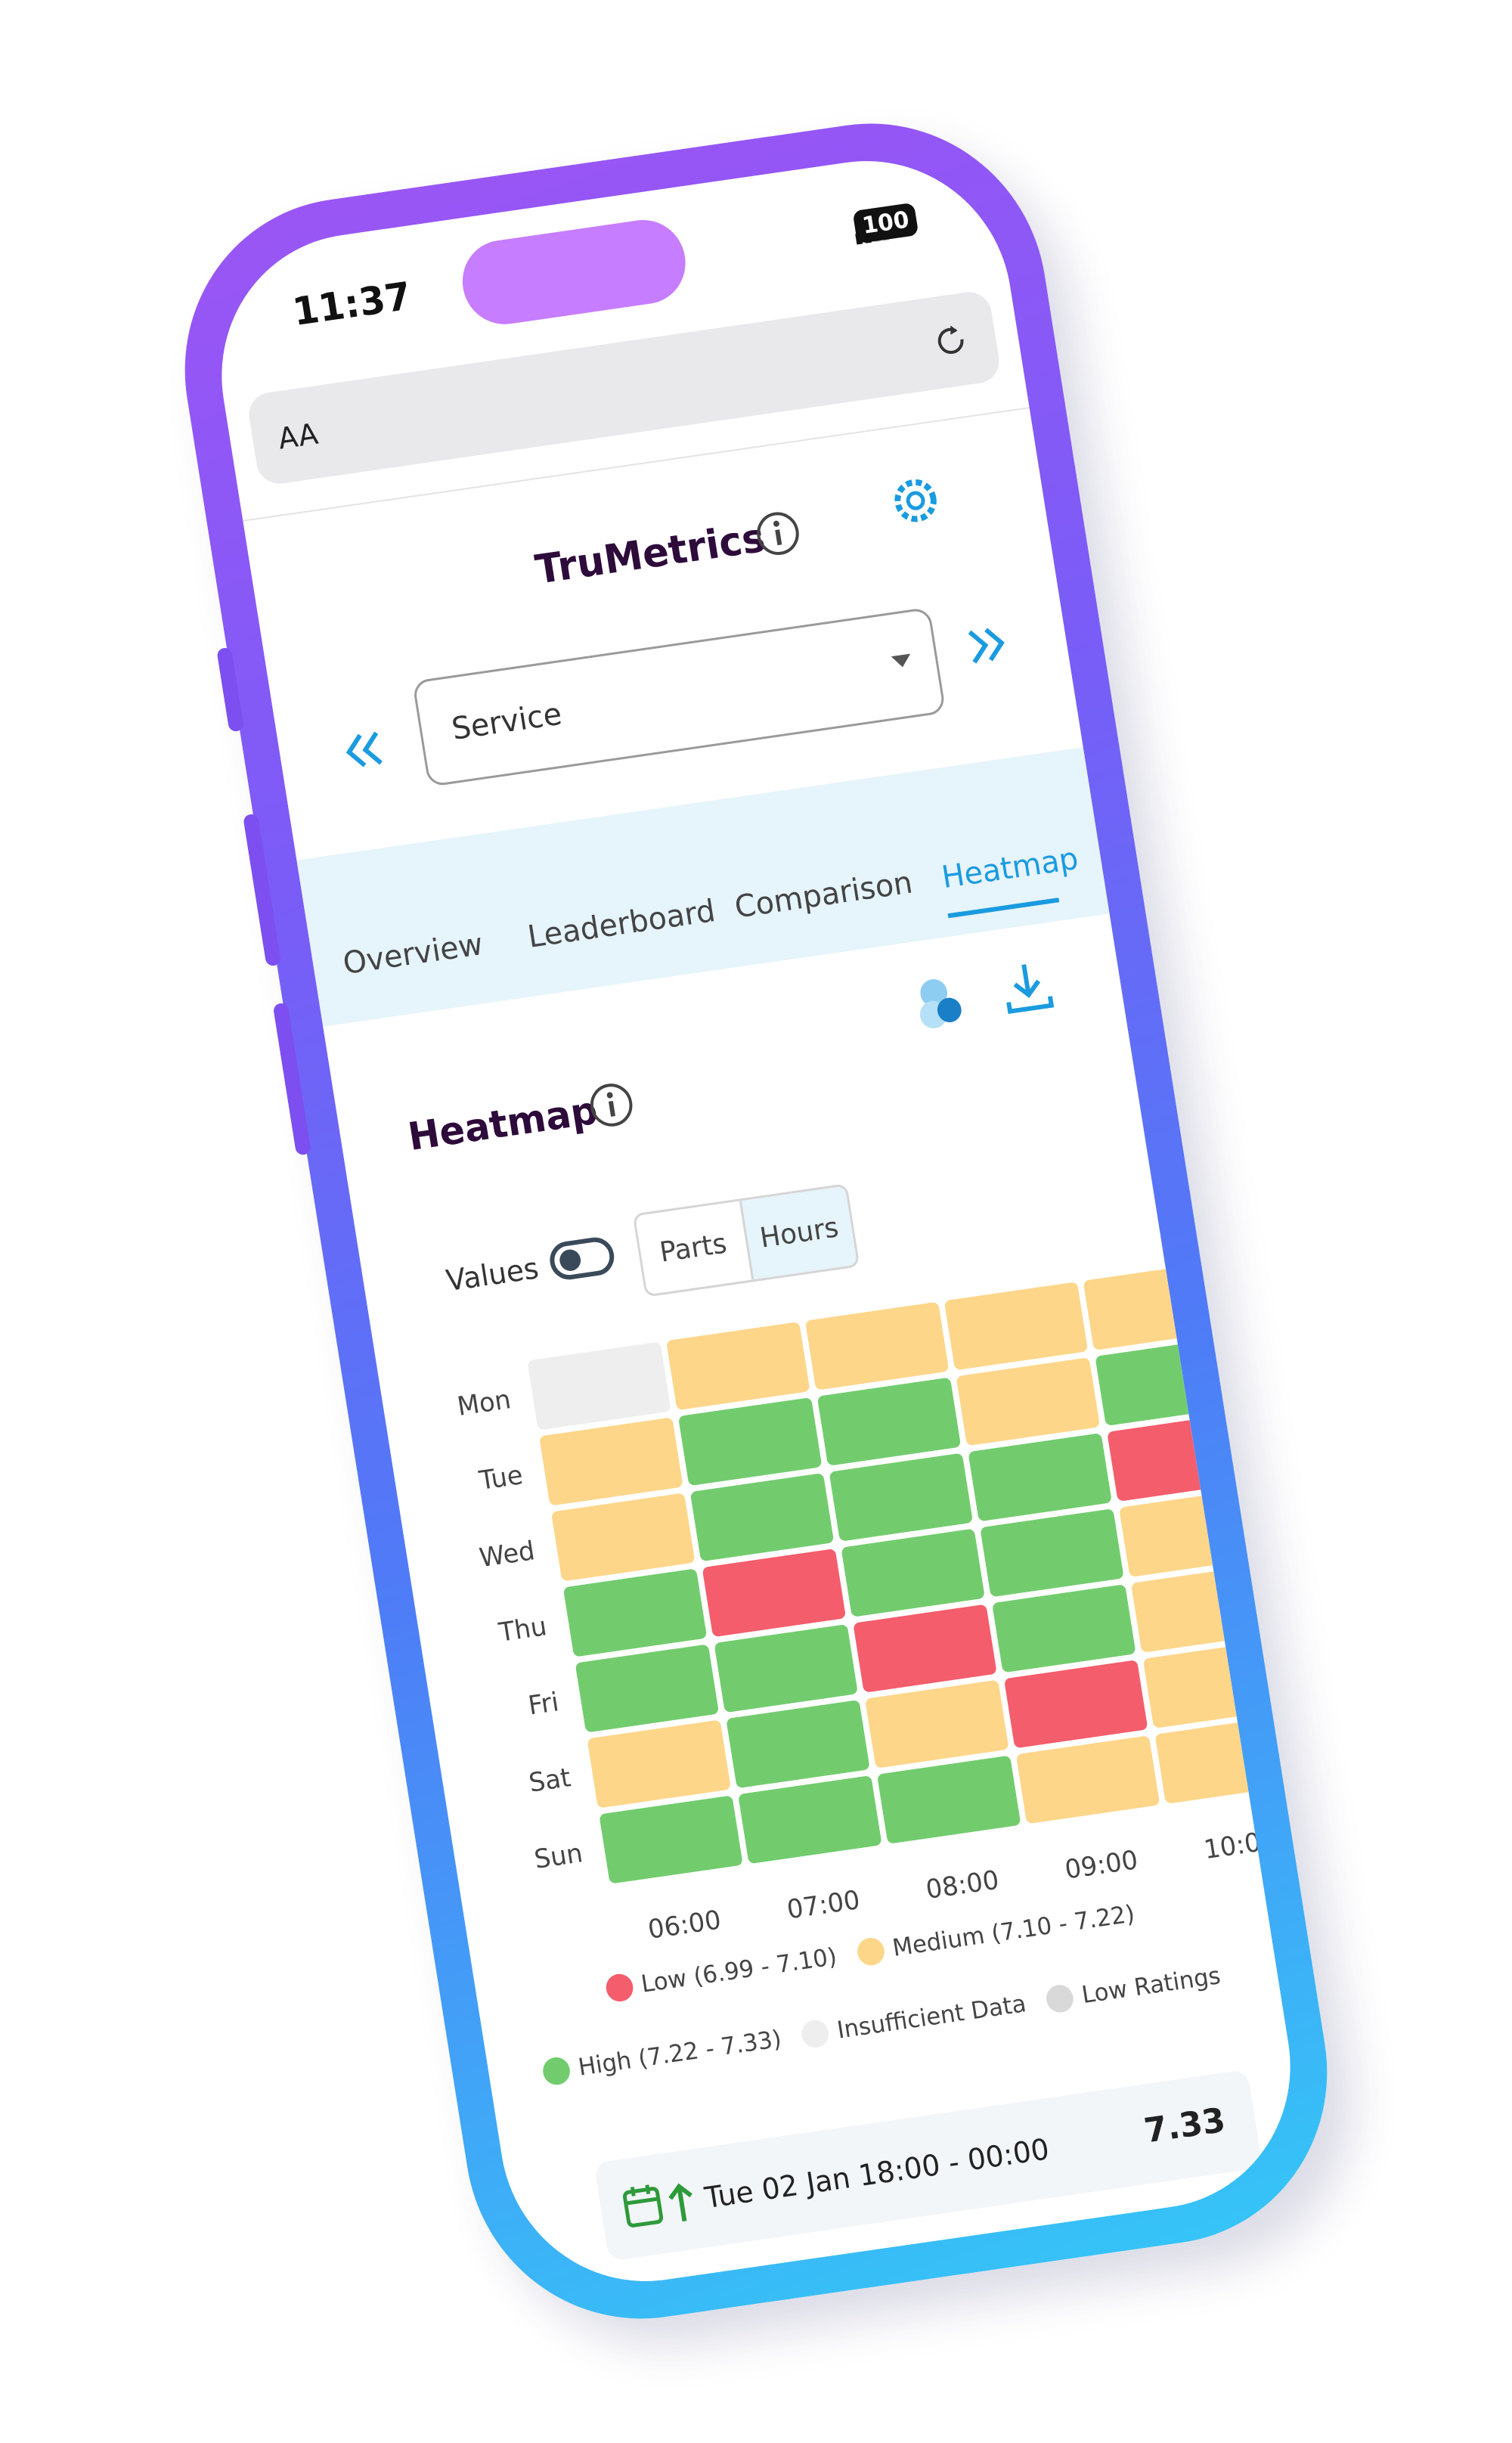 This screenshot has width=1512, height=2443. I want to click on legend-label: Low (6.99 - 7.10), so click(739, 1970).